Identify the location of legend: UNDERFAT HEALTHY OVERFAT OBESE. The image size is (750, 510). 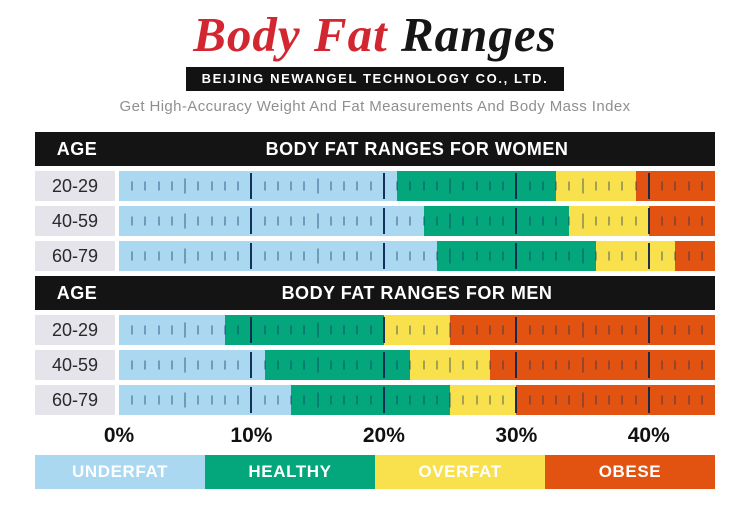
(375, 472).